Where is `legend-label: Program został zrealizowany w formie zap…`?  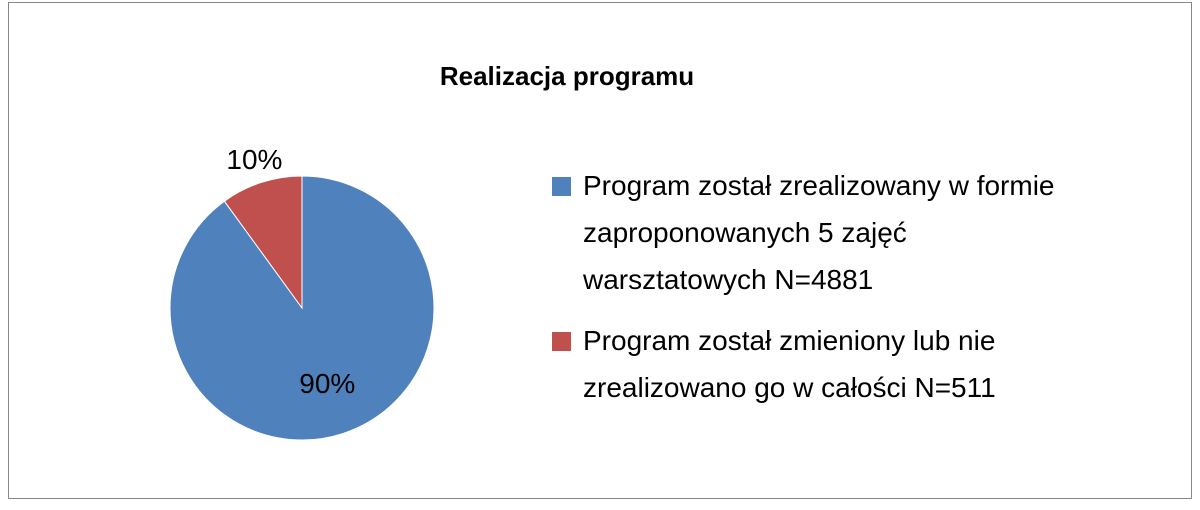
legend-label: Program został zrealizowany w formie zap… is located at coordinates (819, 232).